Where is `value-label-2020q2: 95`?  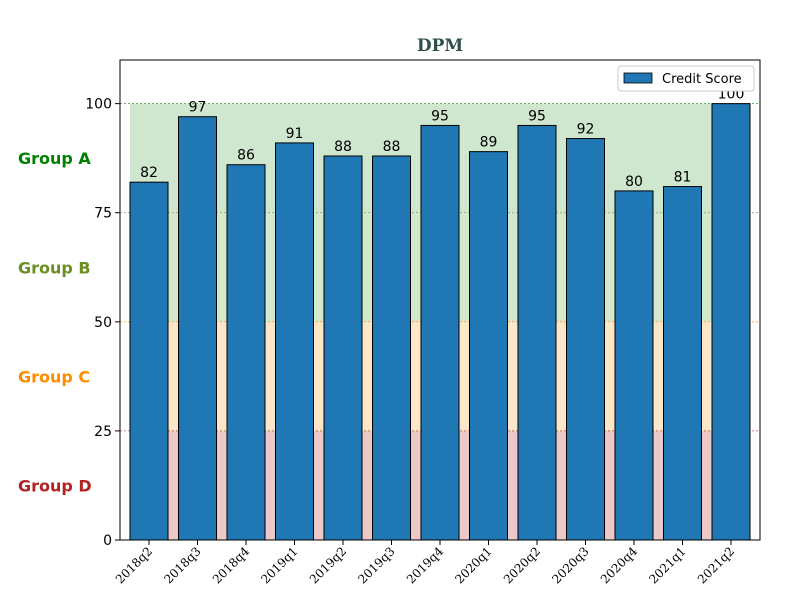 value-label-2020q2: 95 is located at coordinates (537, 116).